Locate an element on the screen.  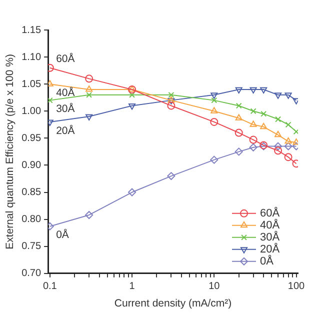
y-tick-label: 1.15 is located at coordinates (32, 30).